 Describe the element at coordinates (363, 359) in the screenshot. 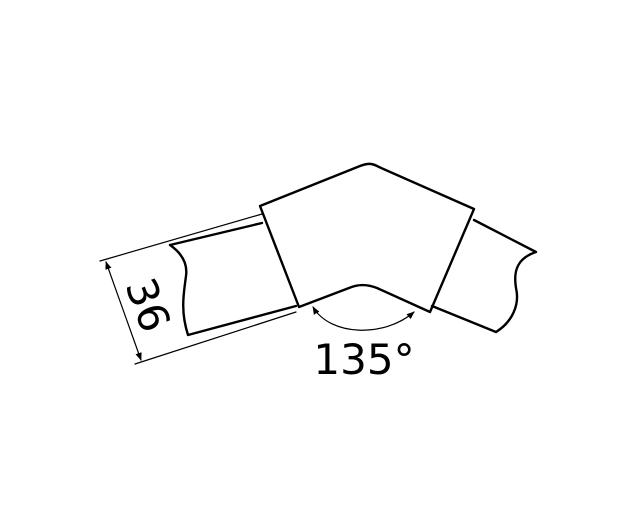

I see `angle-label: 135°` at that location.